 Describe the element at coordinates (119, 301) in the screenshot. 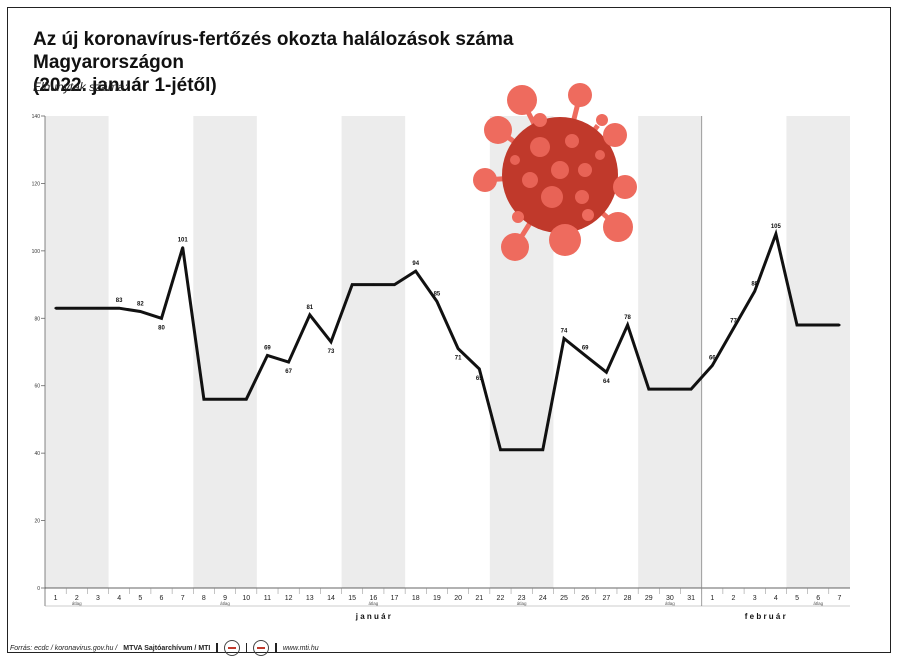

I see `data-label: 83` at that location.